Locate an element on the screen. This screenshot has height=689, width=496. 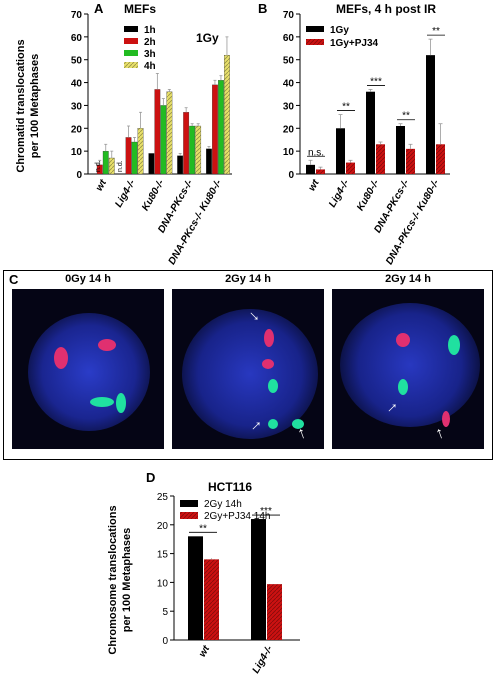
panel-a-condition: 1Gy is located at coordinates (207, 38).